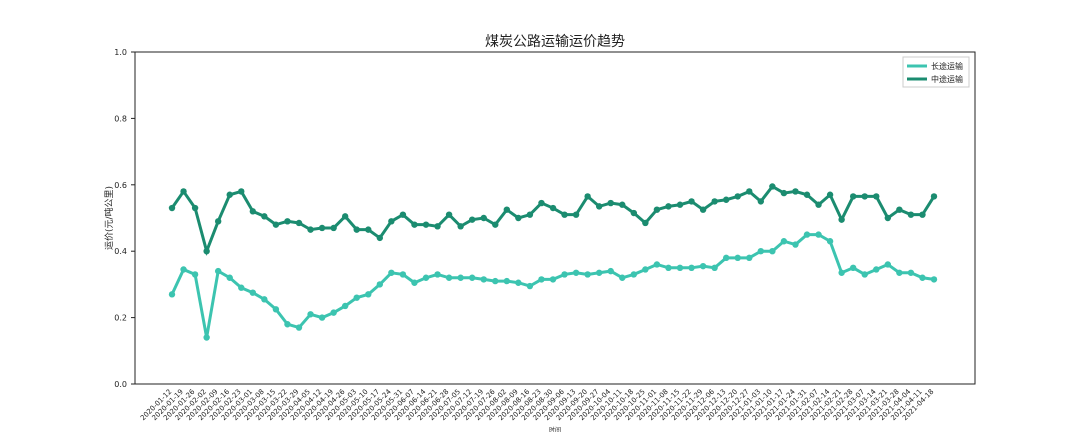 This screenshot has width=1080, height=436. What do you see at coordinates (555, 429) in the screenshot?
I see `x-axis-label: 时间` at bounding box center [555, 429].